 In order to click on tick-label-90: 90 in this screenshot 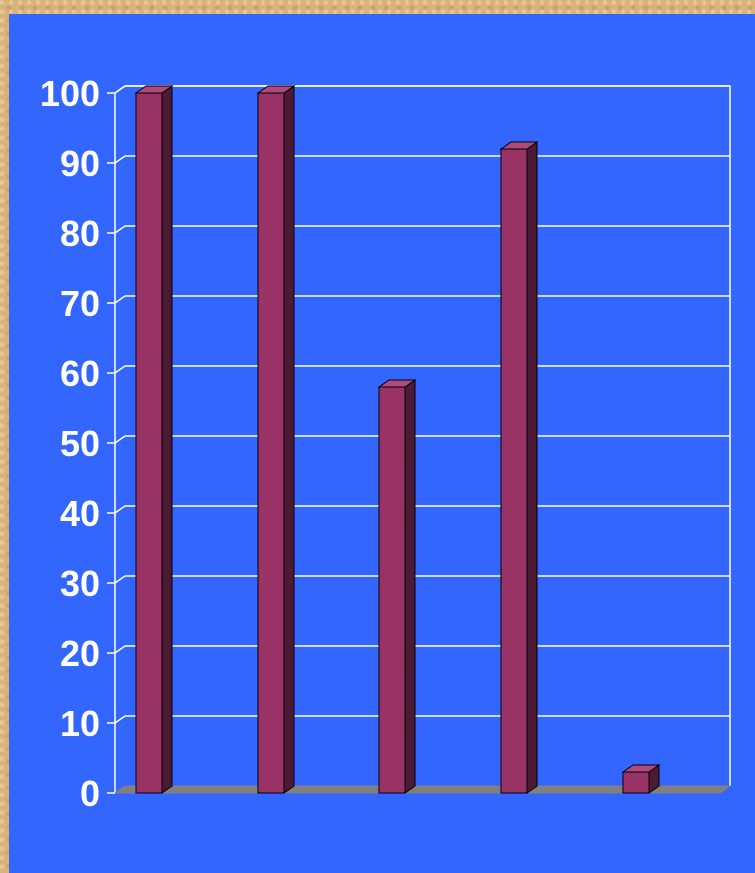, I will do `click(80, 163)`.